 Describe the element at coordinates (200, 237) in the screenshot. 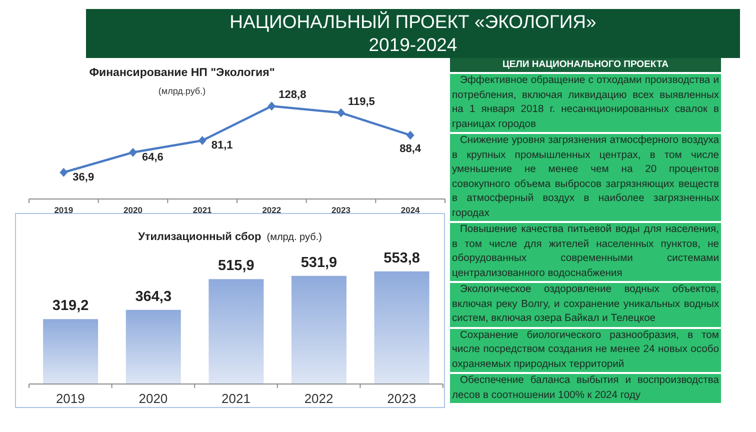

I see `chart-title: Утилизационный сбор` at that location.